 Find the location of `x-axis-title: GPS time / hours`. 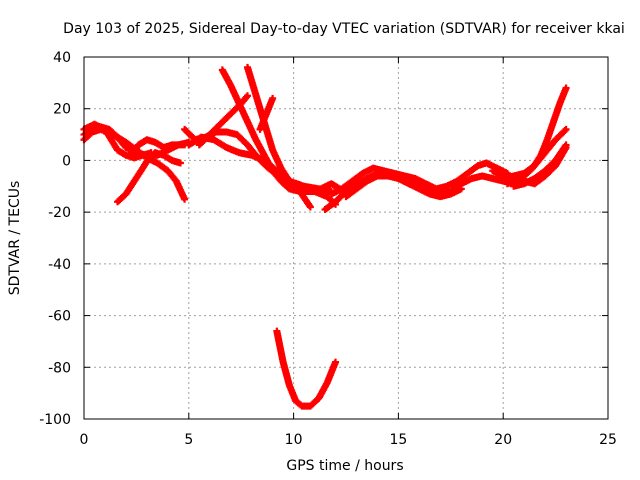

x-axis-title: GPS time / hours is located at coordinates (344, 466).